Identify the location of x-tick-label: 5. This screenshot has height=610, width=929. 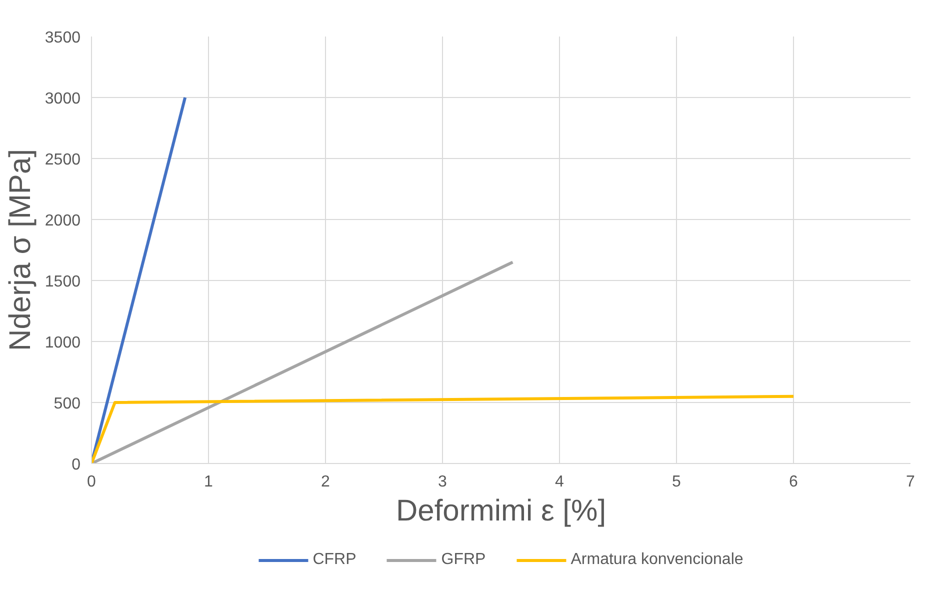
(677, 482).